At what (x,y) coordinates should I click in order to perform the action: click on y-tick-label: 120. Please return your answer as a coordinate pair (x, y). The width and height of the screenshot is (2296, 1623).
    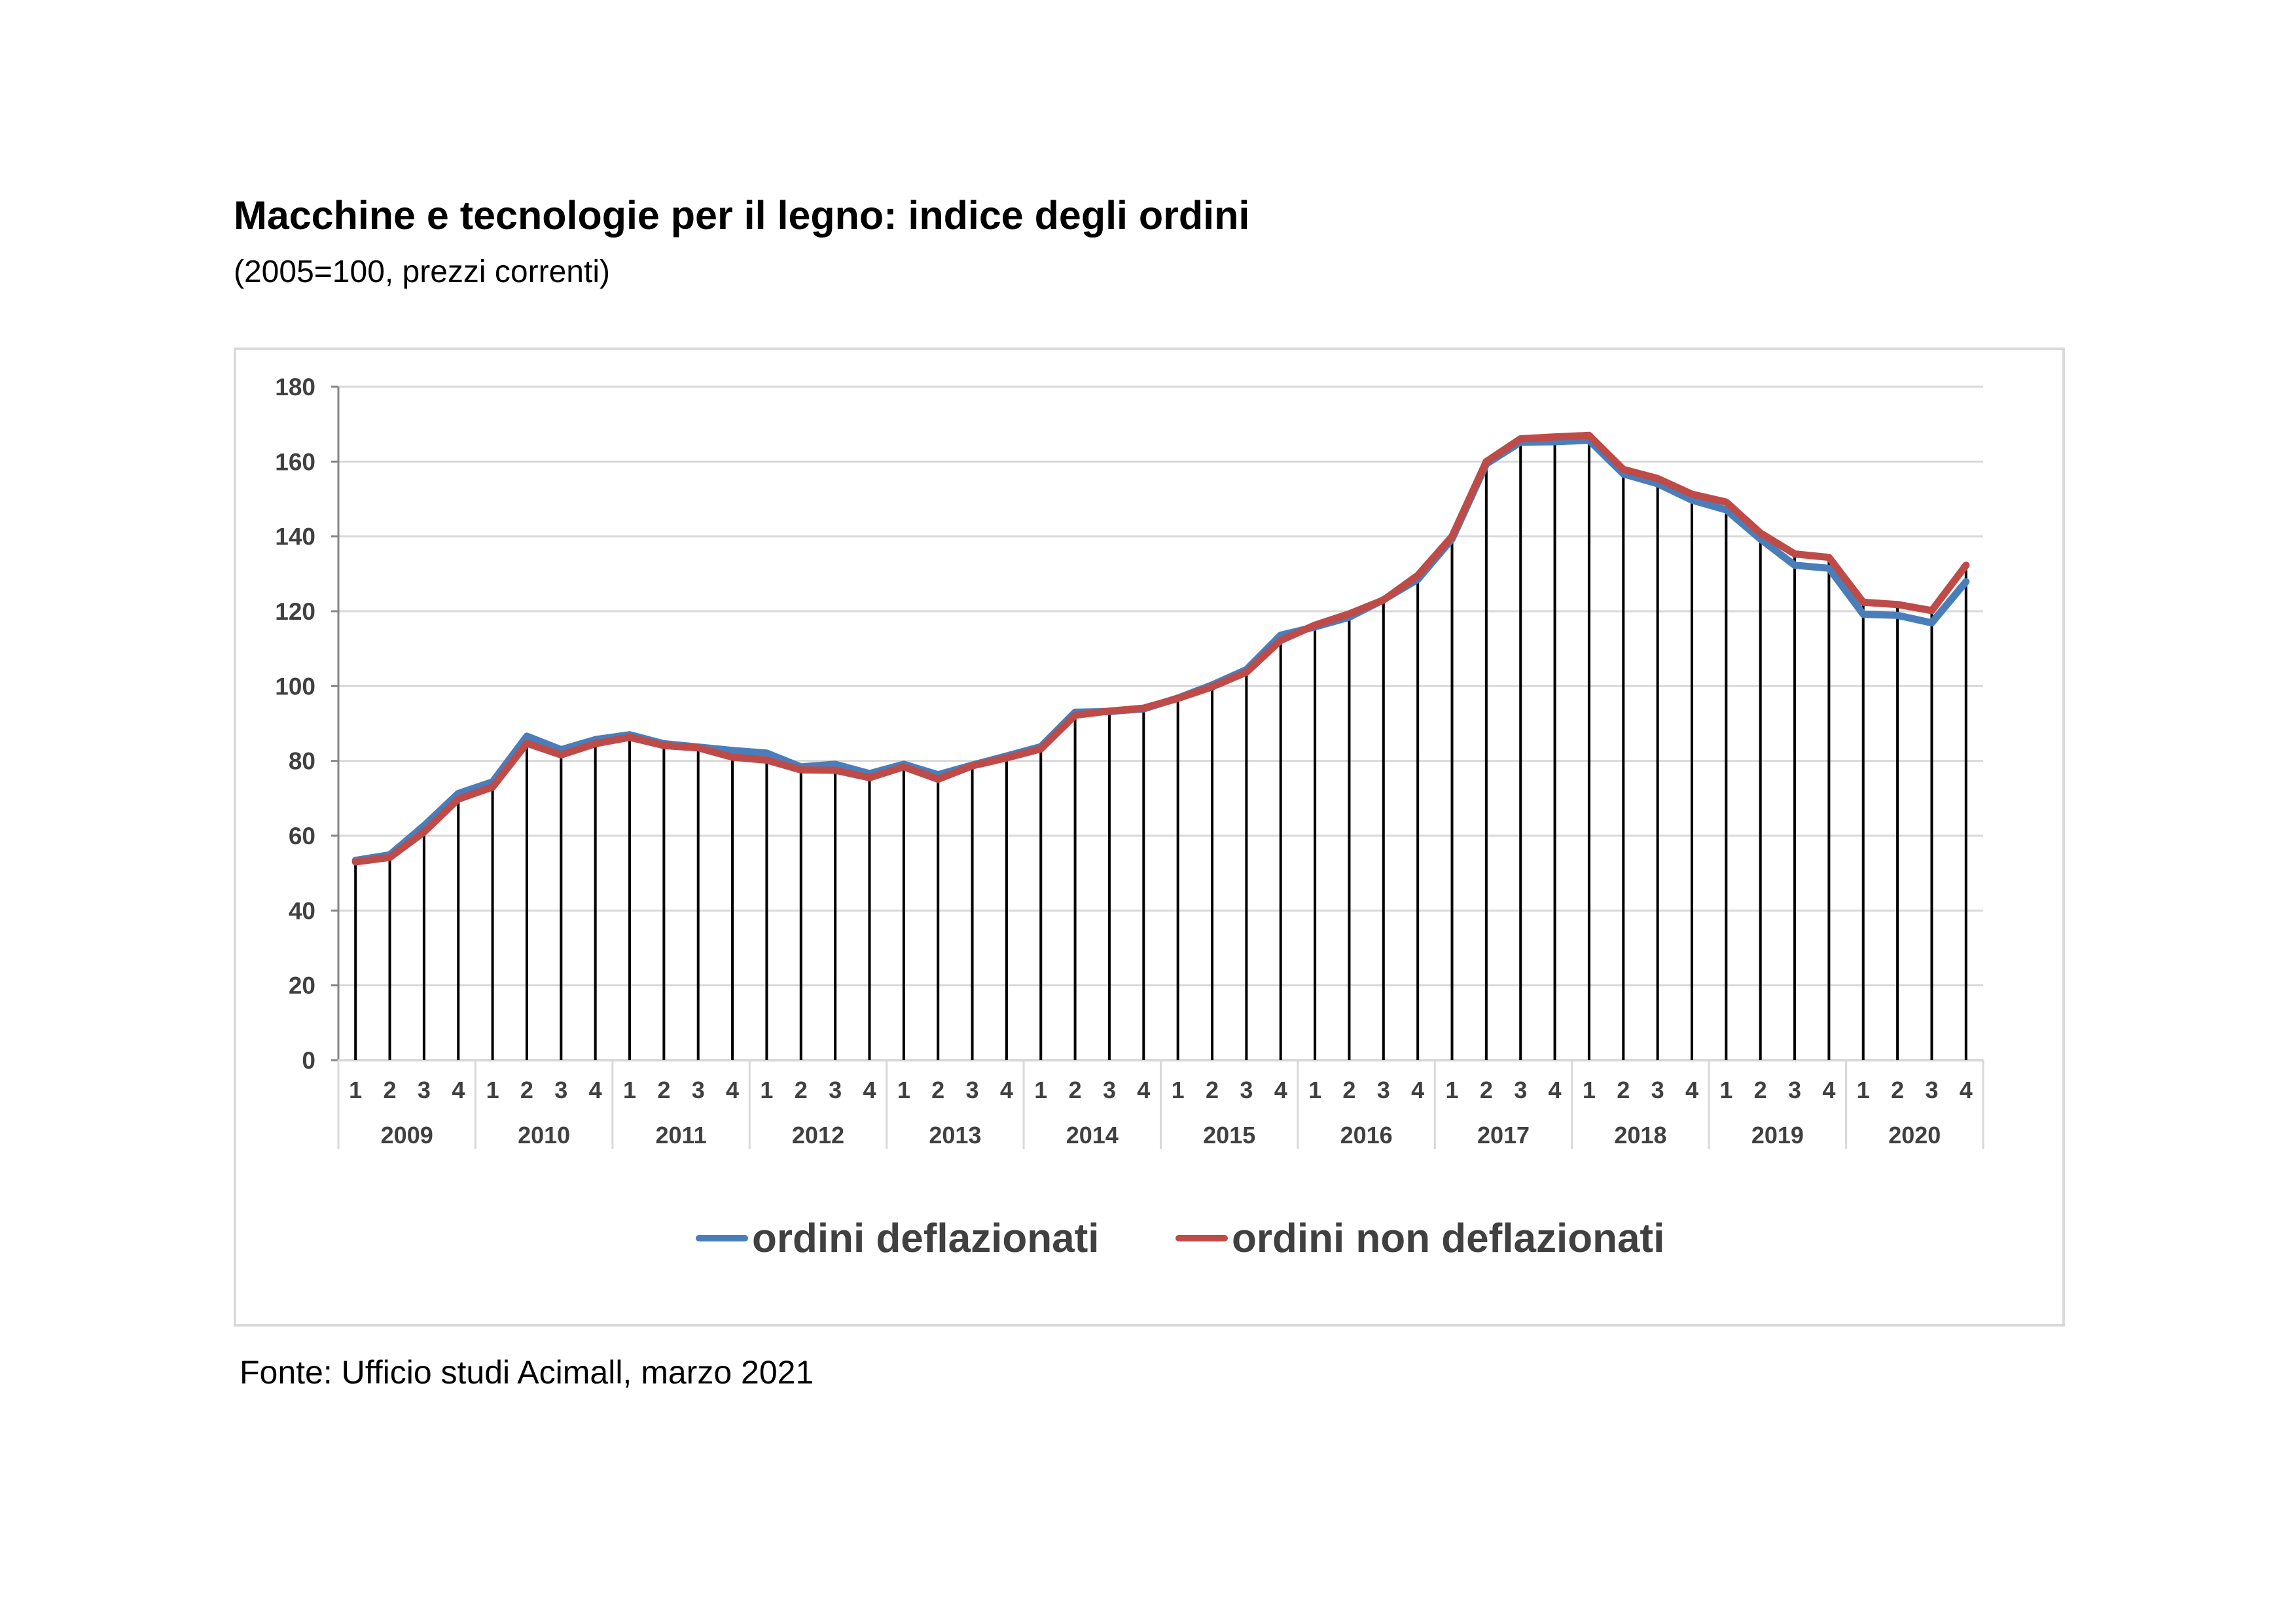
    Looking at the image, I should click on (295, 611).